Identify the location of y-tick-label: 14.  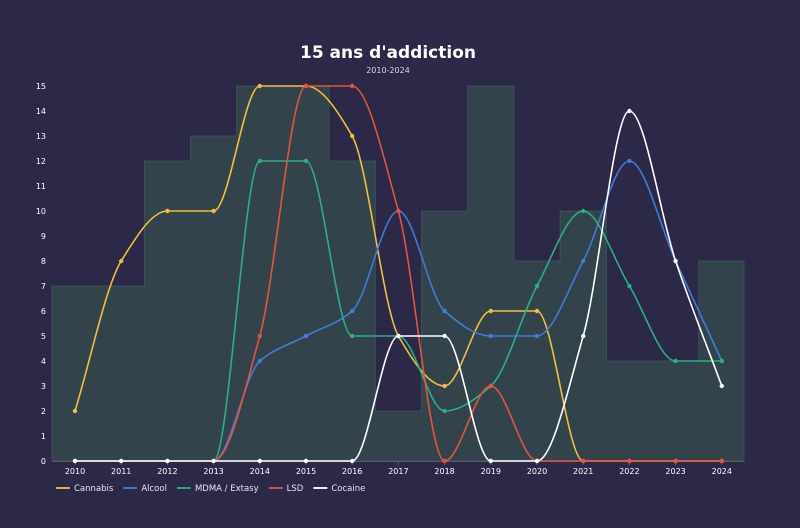
(41, 111).